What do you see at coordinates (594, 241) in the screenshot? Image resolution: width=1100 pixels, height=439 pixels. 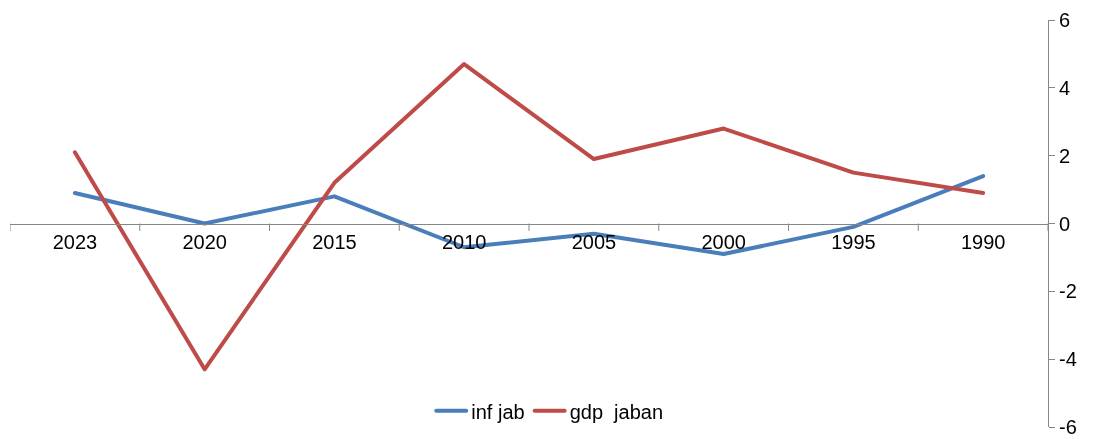 I see `x-tick-label: 2005` at bounding box center [594, 241].